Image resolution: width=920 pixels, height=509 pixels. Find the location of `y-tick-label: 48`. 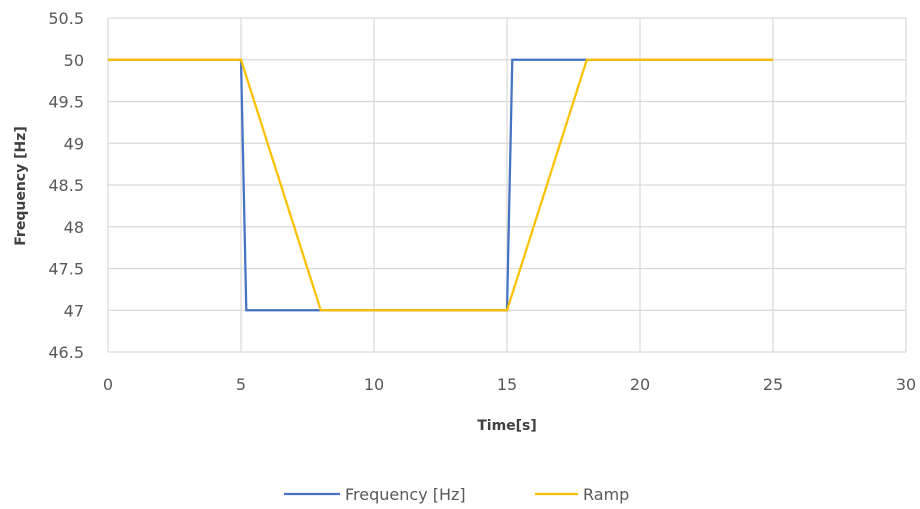

y-tick-label: 48 is located at coordinates (74, 227).